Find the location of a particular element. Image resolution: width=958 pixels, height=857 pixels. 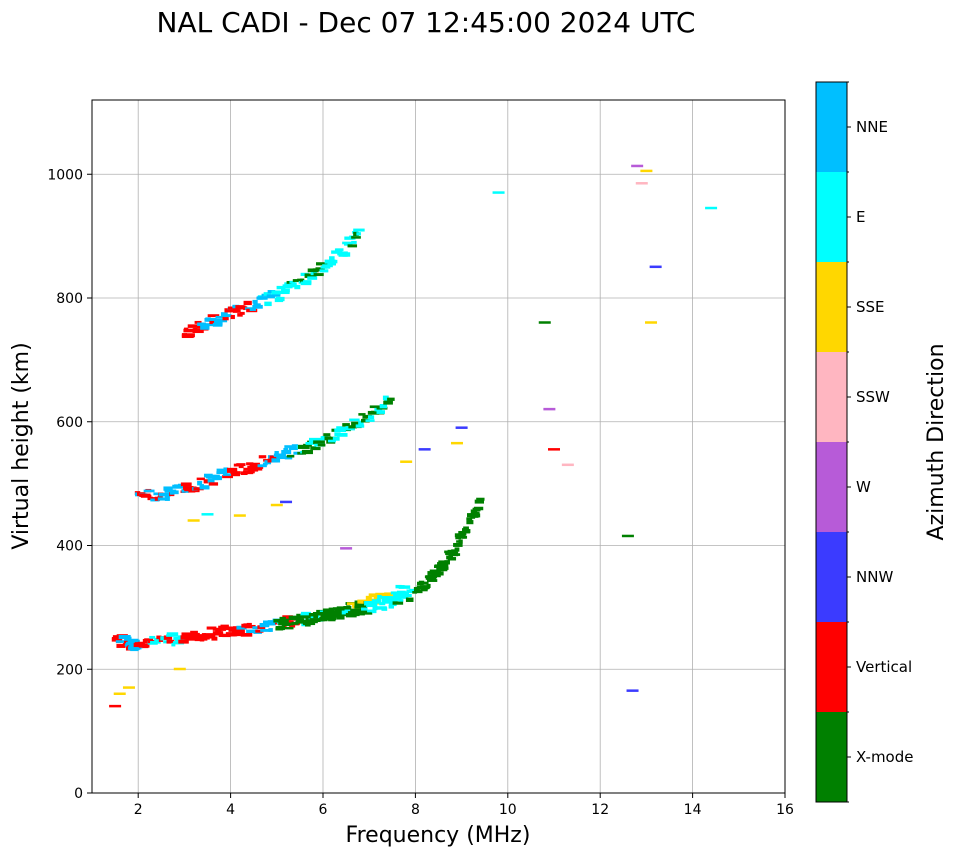

x-tick-label: 2 is located at coordinates (138, 810).